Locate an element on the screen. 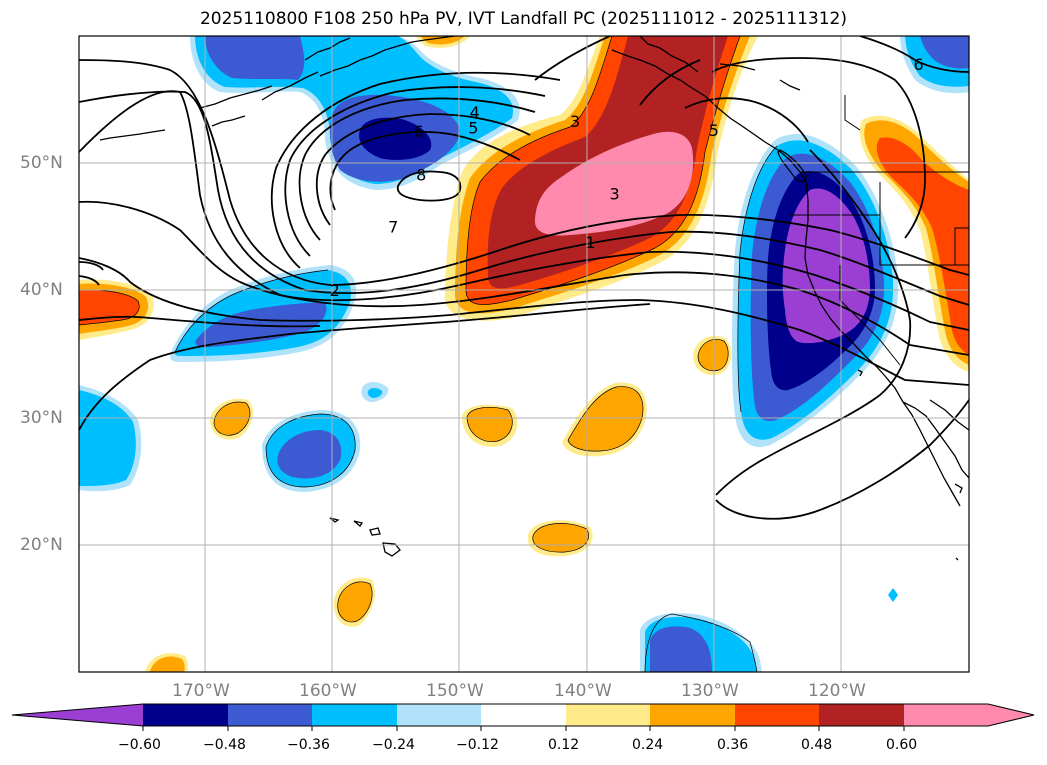  lon-label-120w: 120°W is located at coordinates (837, 691).